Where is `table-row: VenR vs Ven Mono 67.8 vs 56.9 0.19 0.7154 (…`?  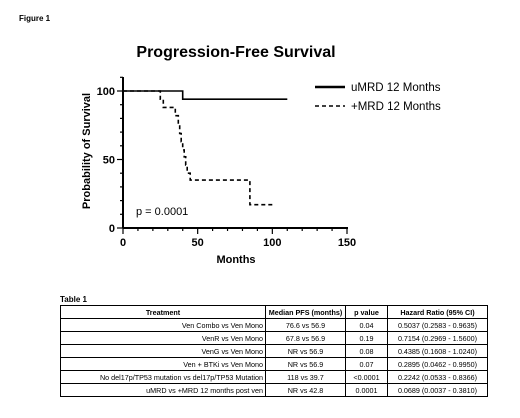
table-row: VenR vs Ven Mono 67.8 vs 56.9 0.19 0.7154 (… is located at coordinates (274, 338).